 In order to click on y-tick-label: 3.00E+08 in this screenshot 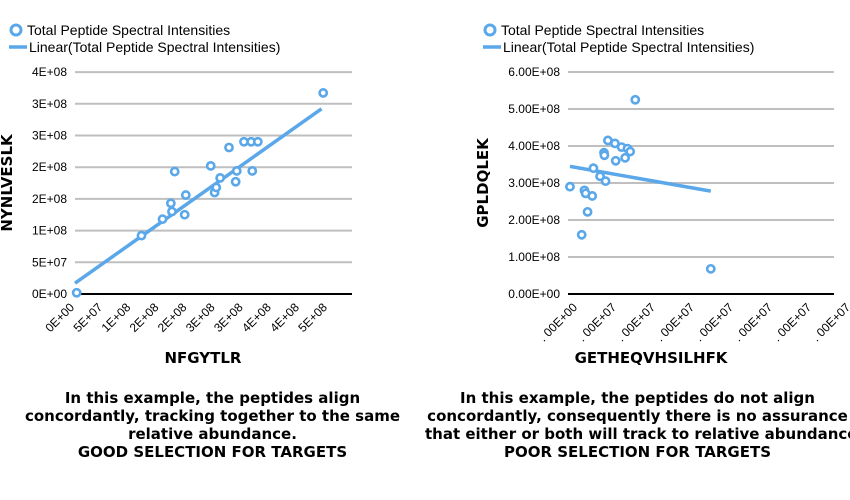, I will do `click(534, 183)`.